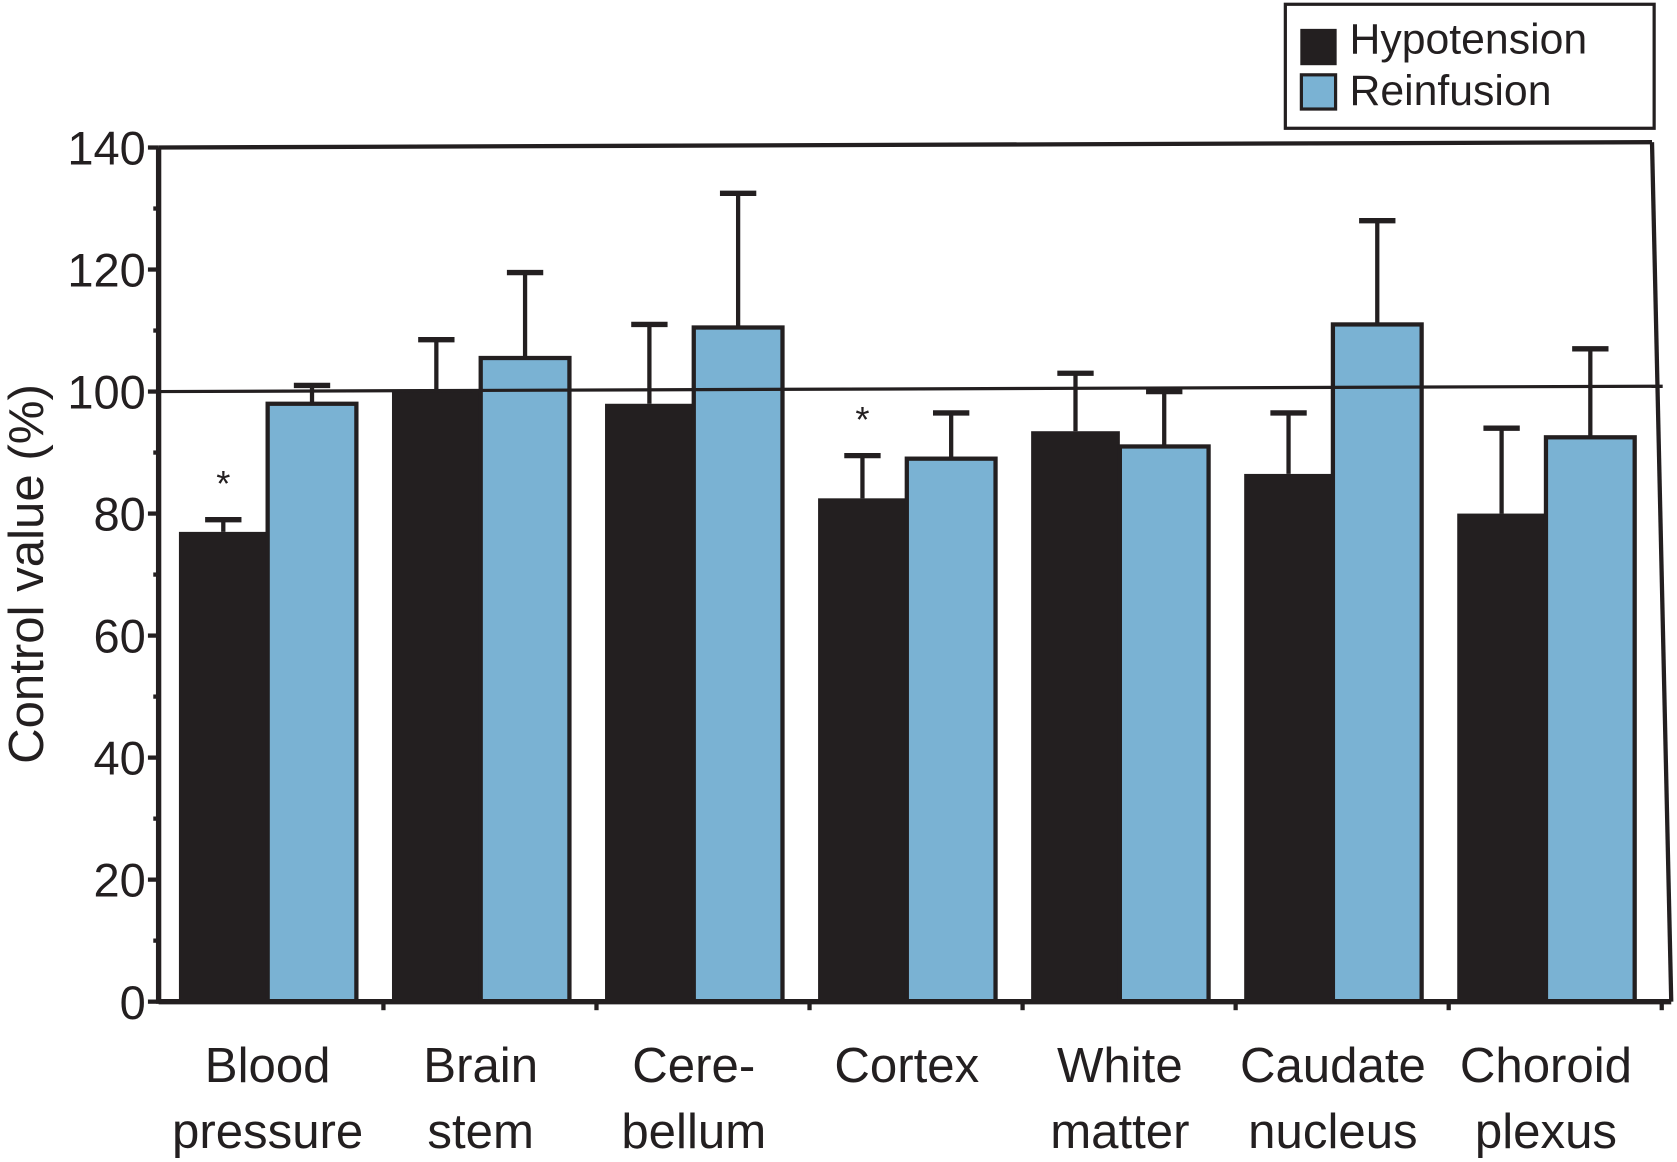 The width and height of the screenshot is (1677, 1162). What do you see at coordinates (106, 270) in the screenshot?
I see `y-tick-label: 120` at bounding box center [106, 270].